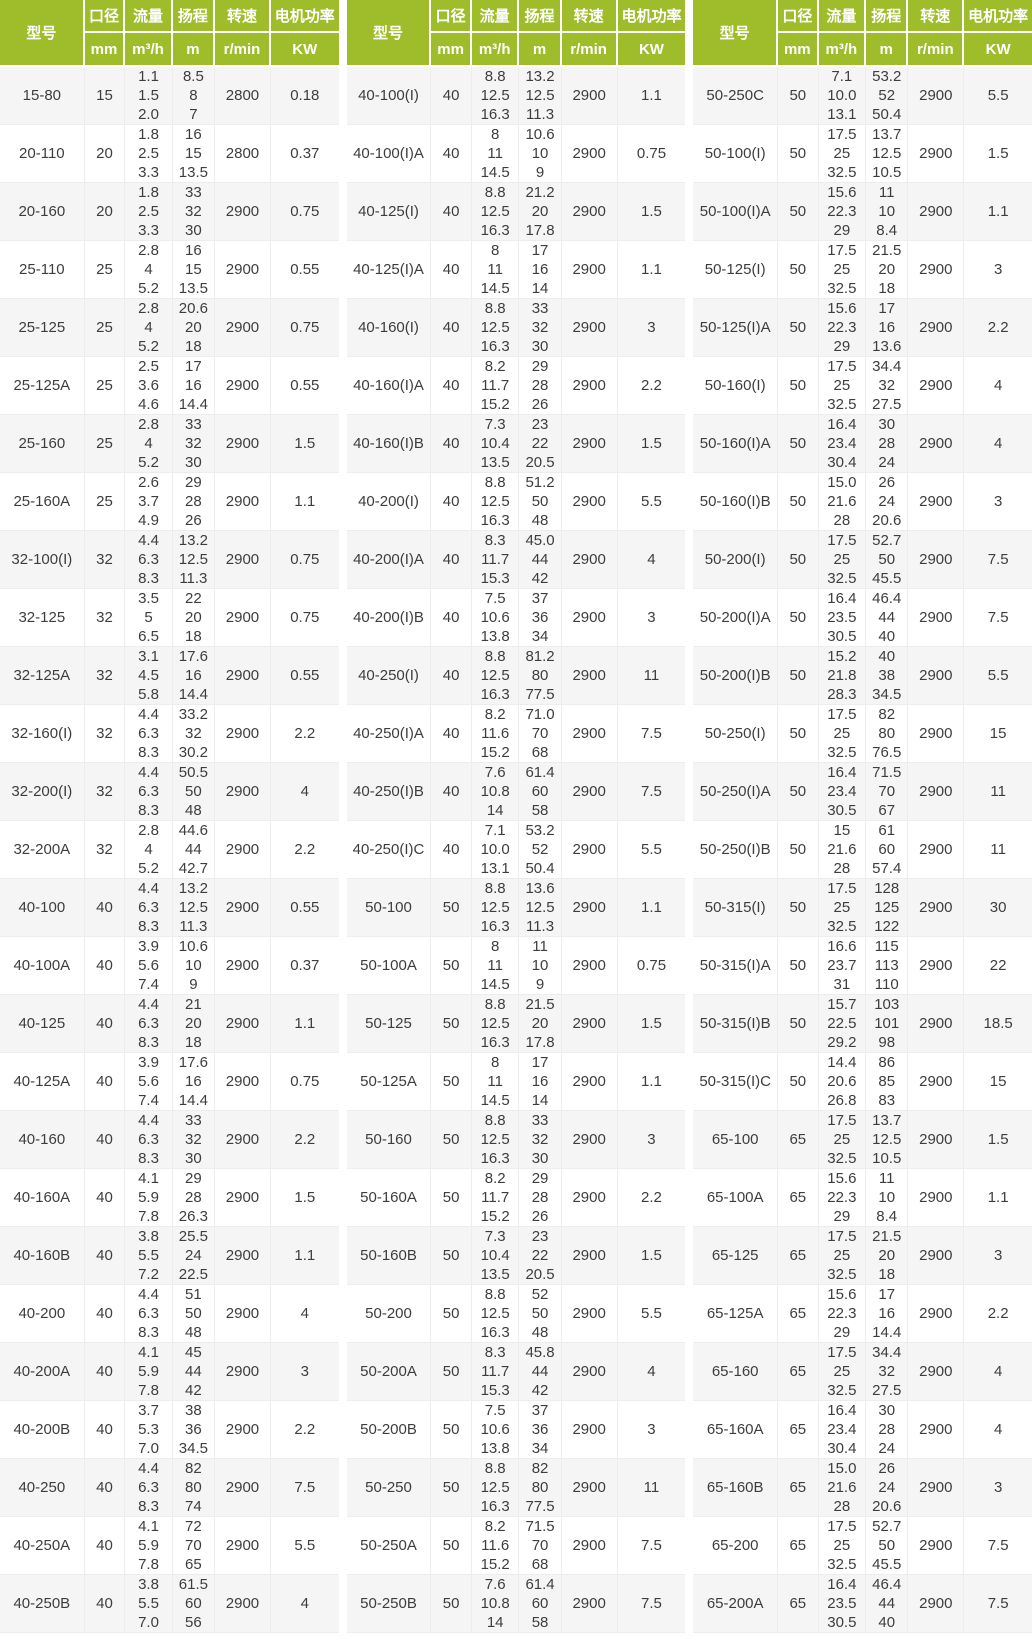  Describe the element at coordinates (887, 1371) in the screenshot. I see `head-value: 32` at that location.